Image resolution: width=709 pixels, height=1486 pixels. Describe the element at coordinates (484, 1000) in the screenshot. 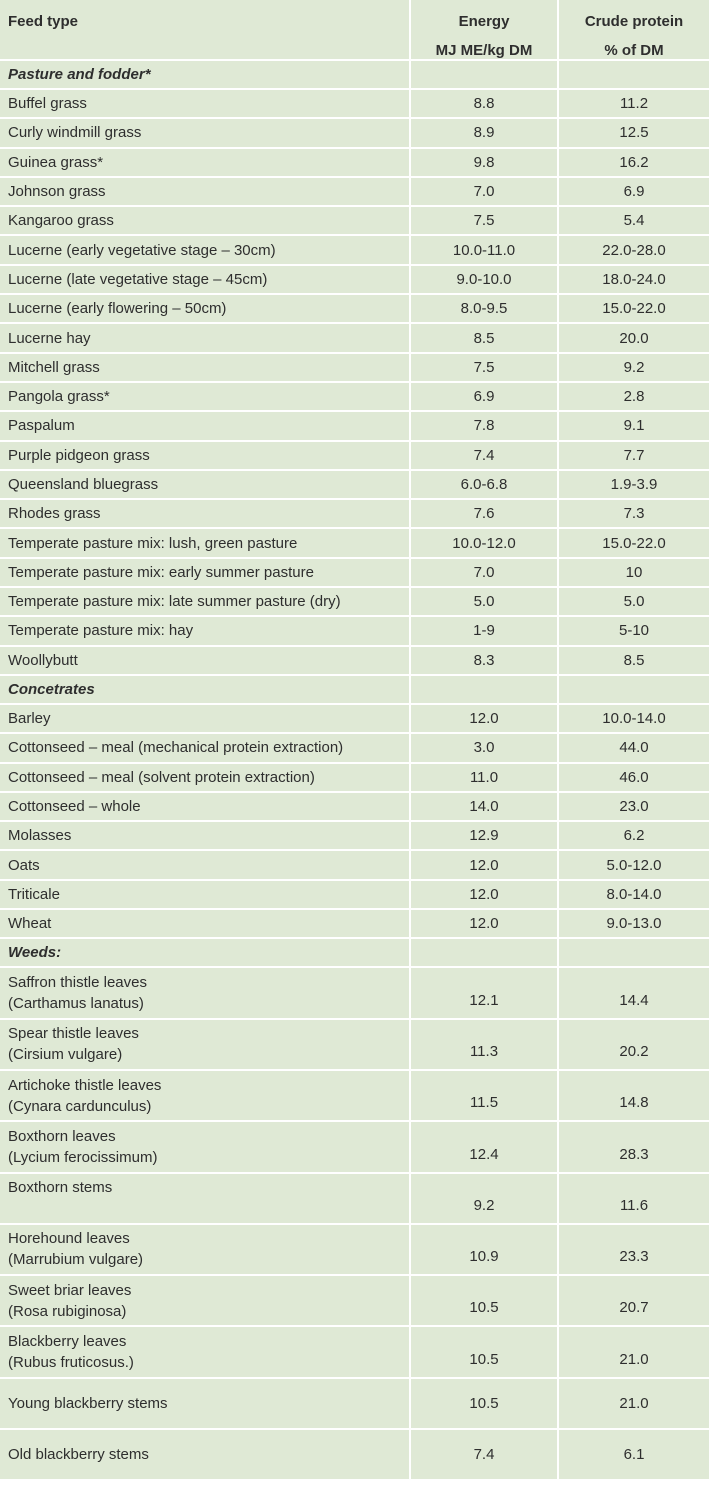

I see `energy-value: 12.1` at that location.